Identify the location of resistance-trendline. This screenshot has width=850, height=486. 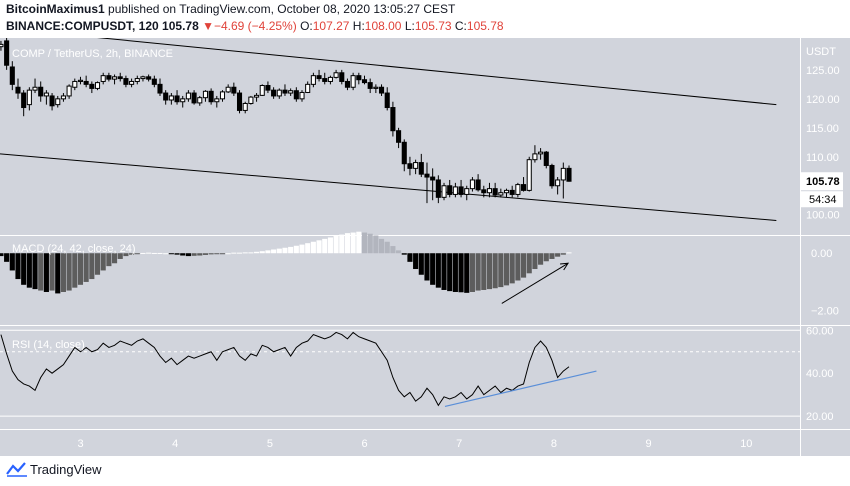
(437, 72).